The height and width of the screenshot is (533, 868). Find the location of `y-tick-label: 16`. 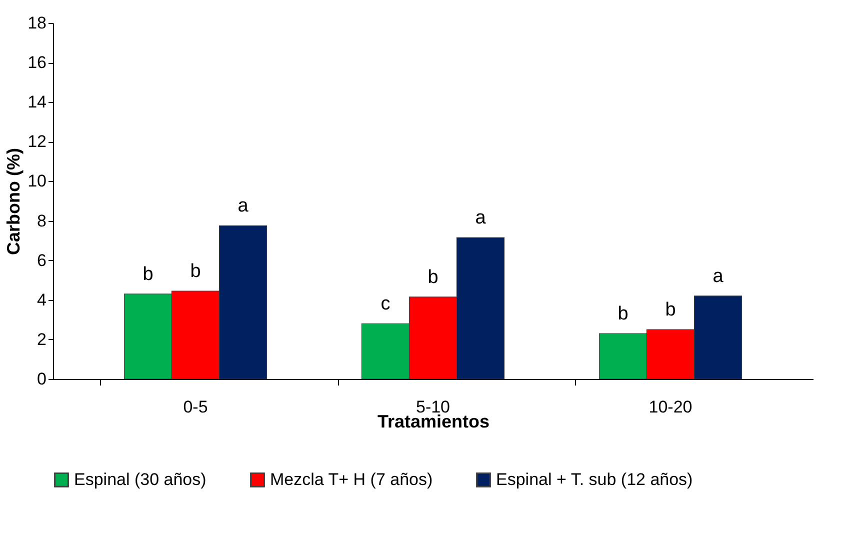

y-tick-label: 16 is located at coordinates (37, 62).